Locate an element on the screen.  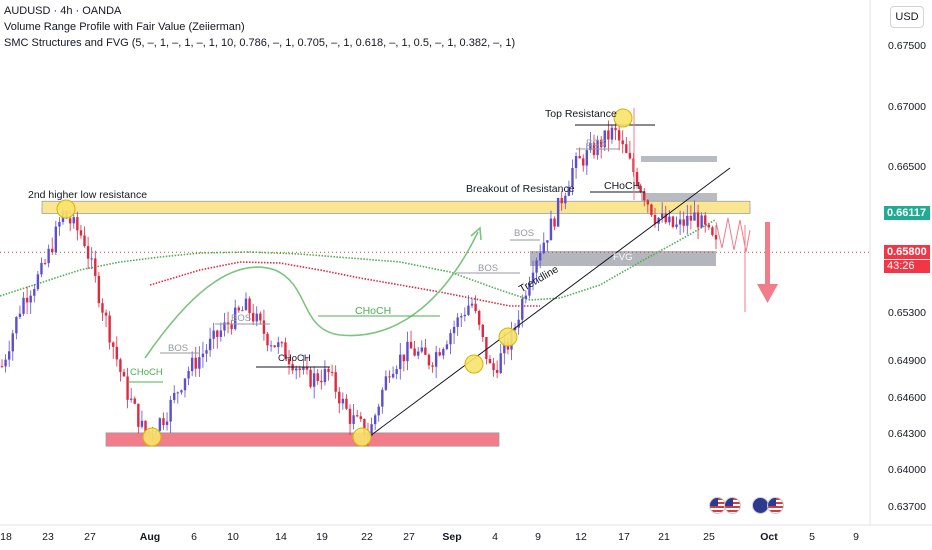
time-tick-label: 14 is located at coordinates (281, 537).